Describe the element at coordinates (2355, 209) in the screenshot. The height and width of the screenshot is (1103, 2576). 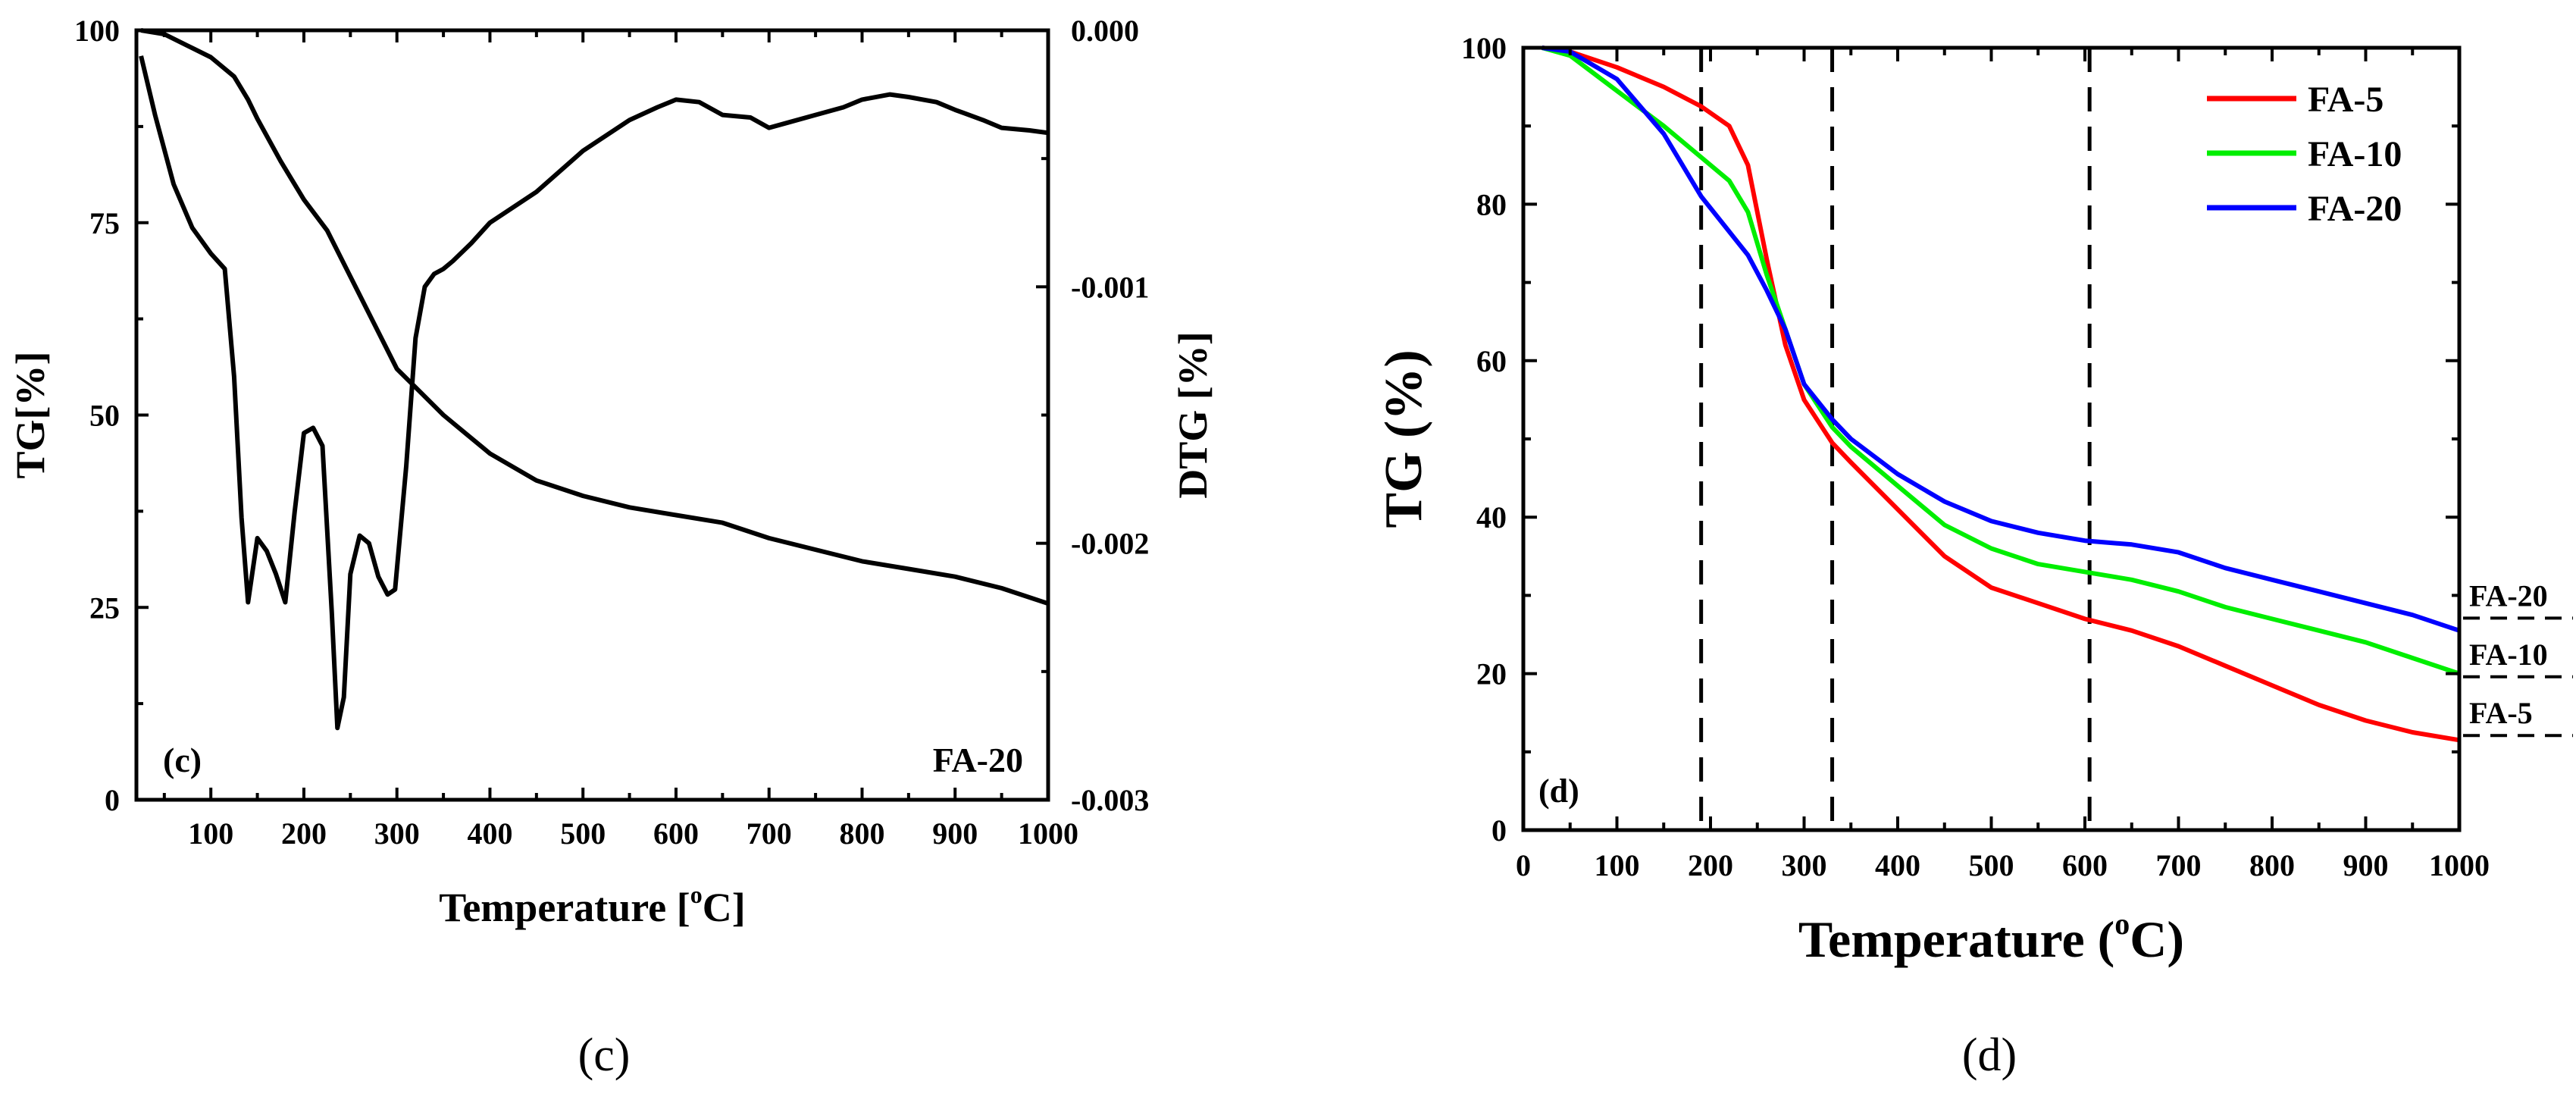
I see `legend-label-fa-20: FA-20` at that location.